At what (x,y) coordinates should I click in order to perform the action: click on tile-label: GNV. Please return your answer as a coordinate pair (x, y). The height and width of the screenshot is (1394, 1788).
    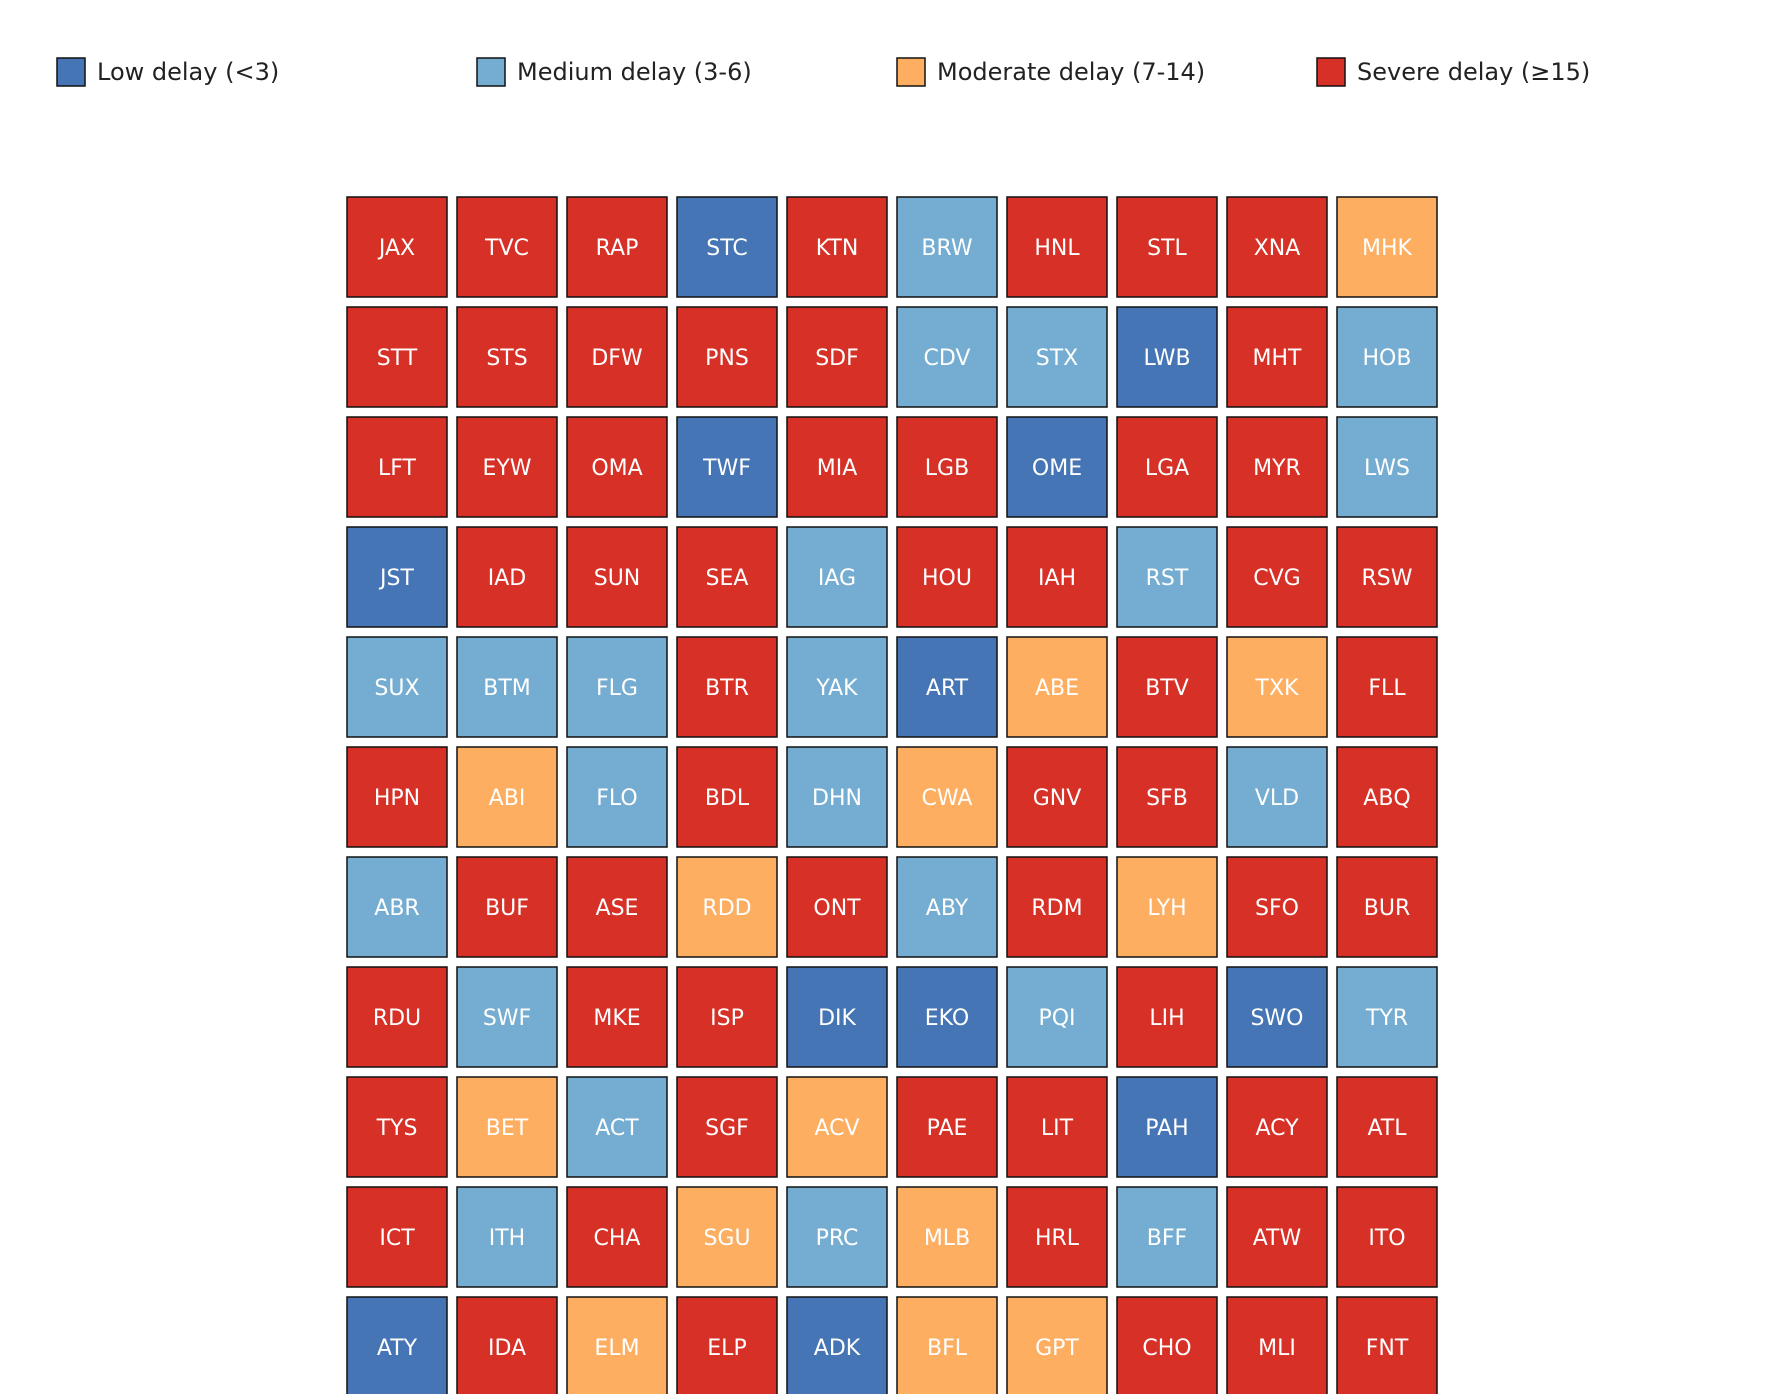
    Looking at the image, I should click on (1057, 798).